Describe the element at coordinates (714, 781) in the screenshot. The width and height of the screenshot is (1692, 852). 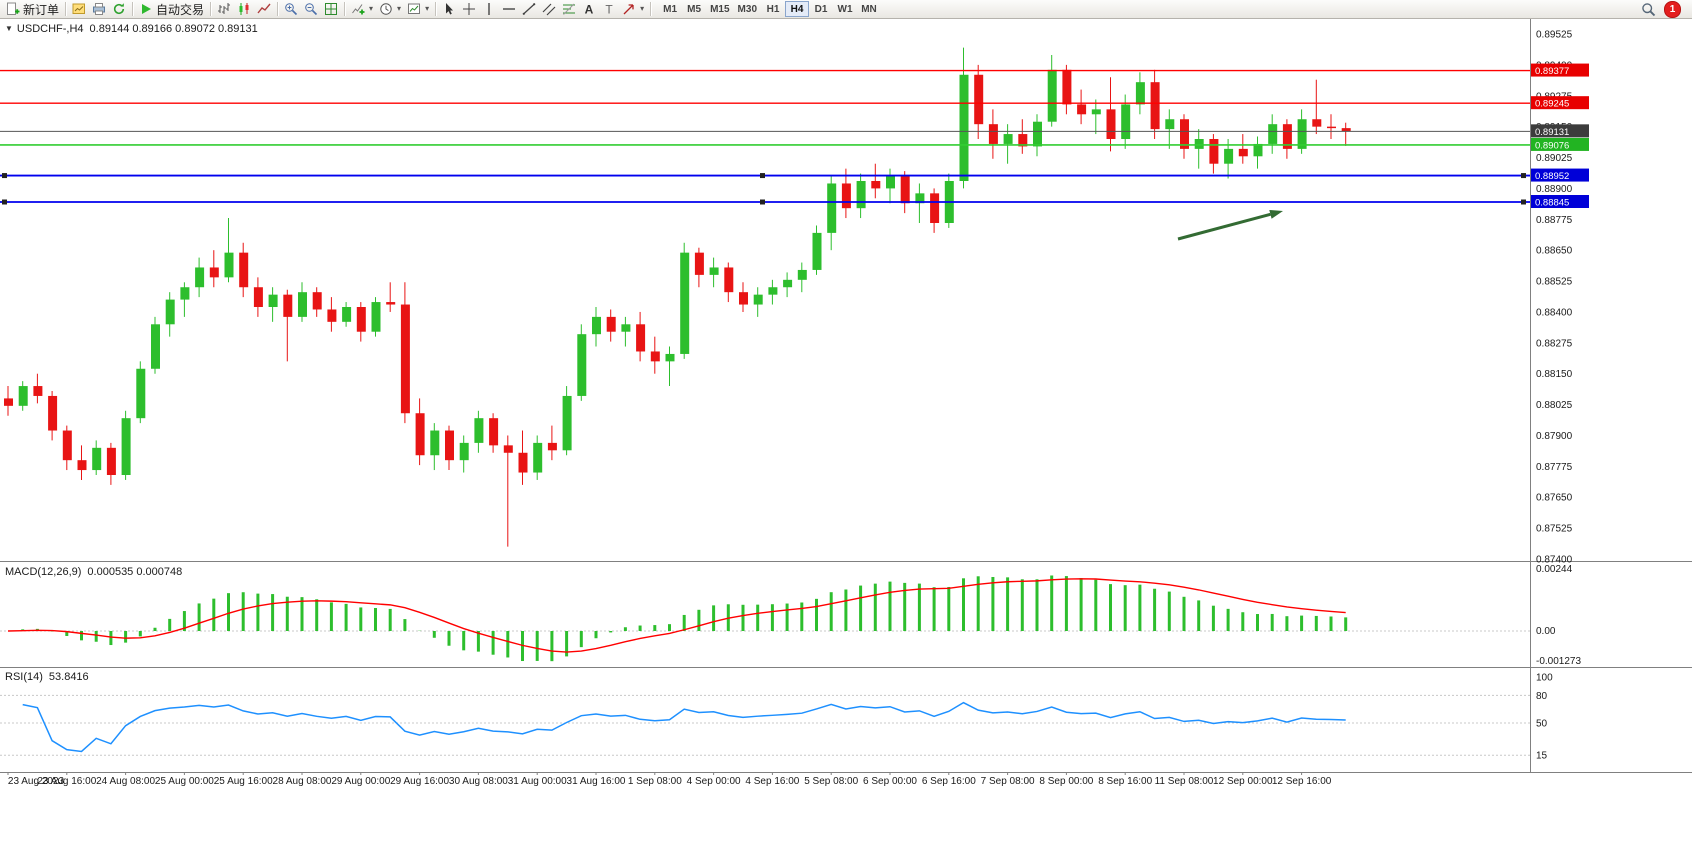
I see `svg-text: 4 Sep 00:00` at that location.